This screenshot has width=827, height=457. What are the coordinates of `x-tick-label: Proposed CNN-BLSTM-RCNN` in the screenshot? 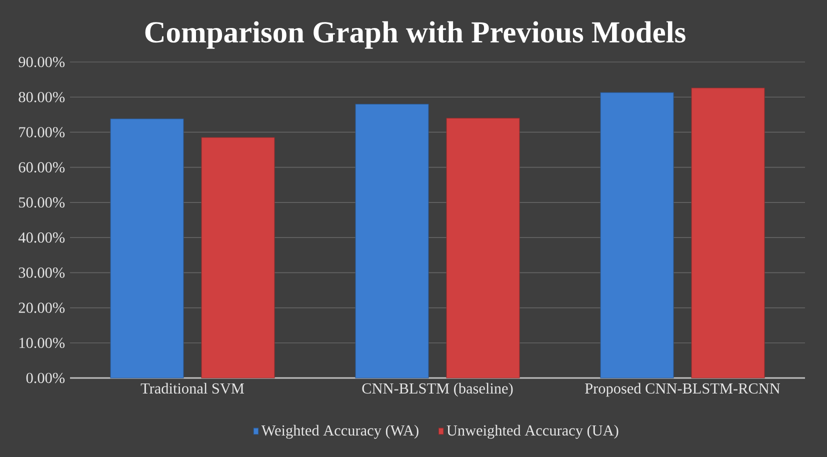 It's located at (682, 389).